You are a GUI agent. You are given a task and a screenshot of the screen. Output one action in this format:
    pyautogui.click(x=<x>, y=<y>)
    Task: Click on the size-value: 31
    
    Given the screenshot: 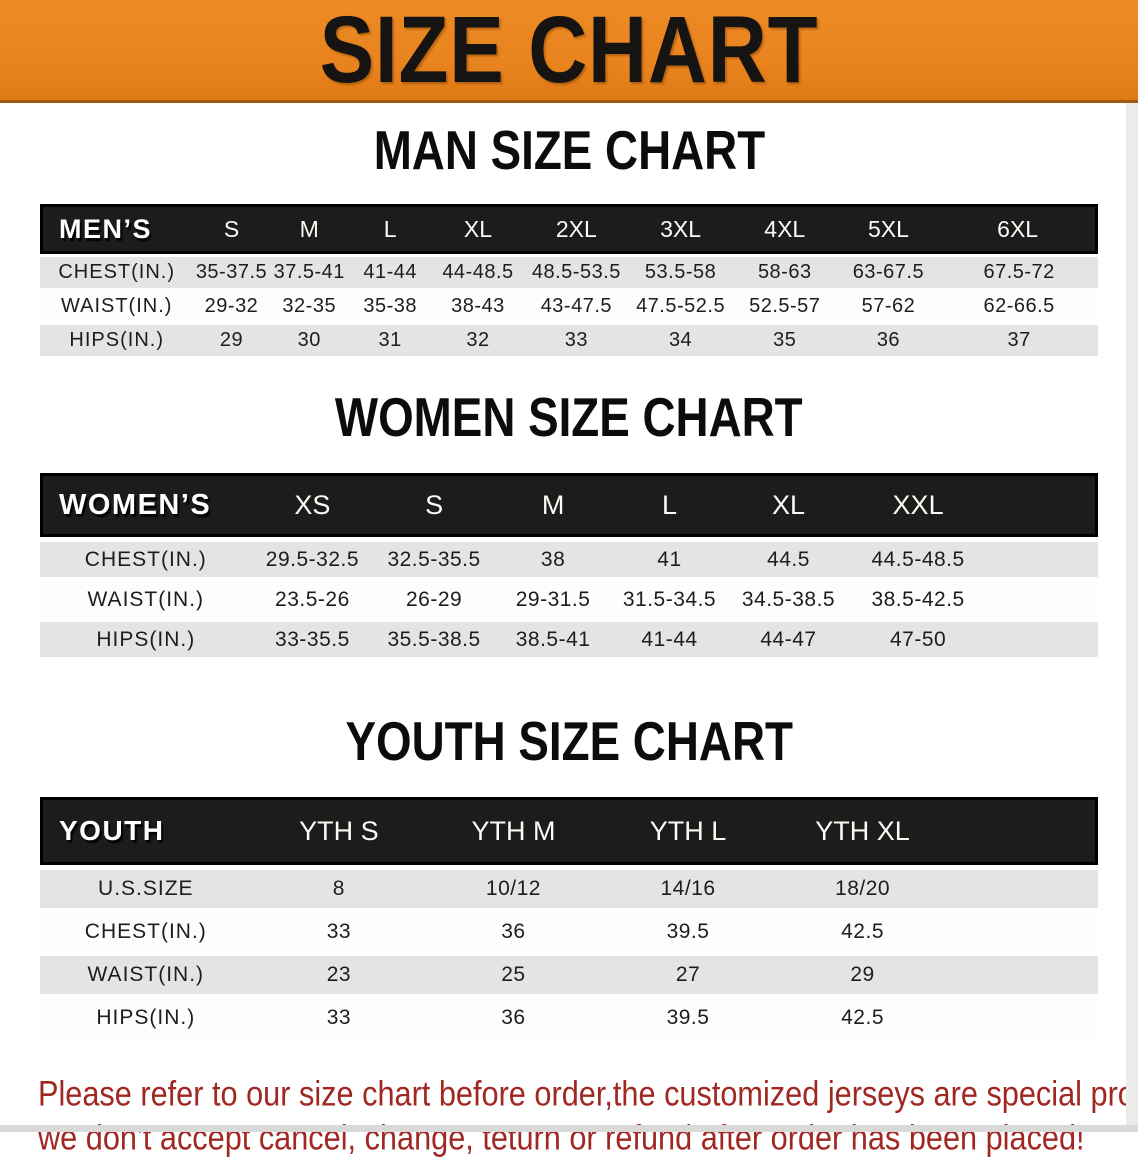 What is the action you would take?
    pyautogui.click(x=390, y=340)
    